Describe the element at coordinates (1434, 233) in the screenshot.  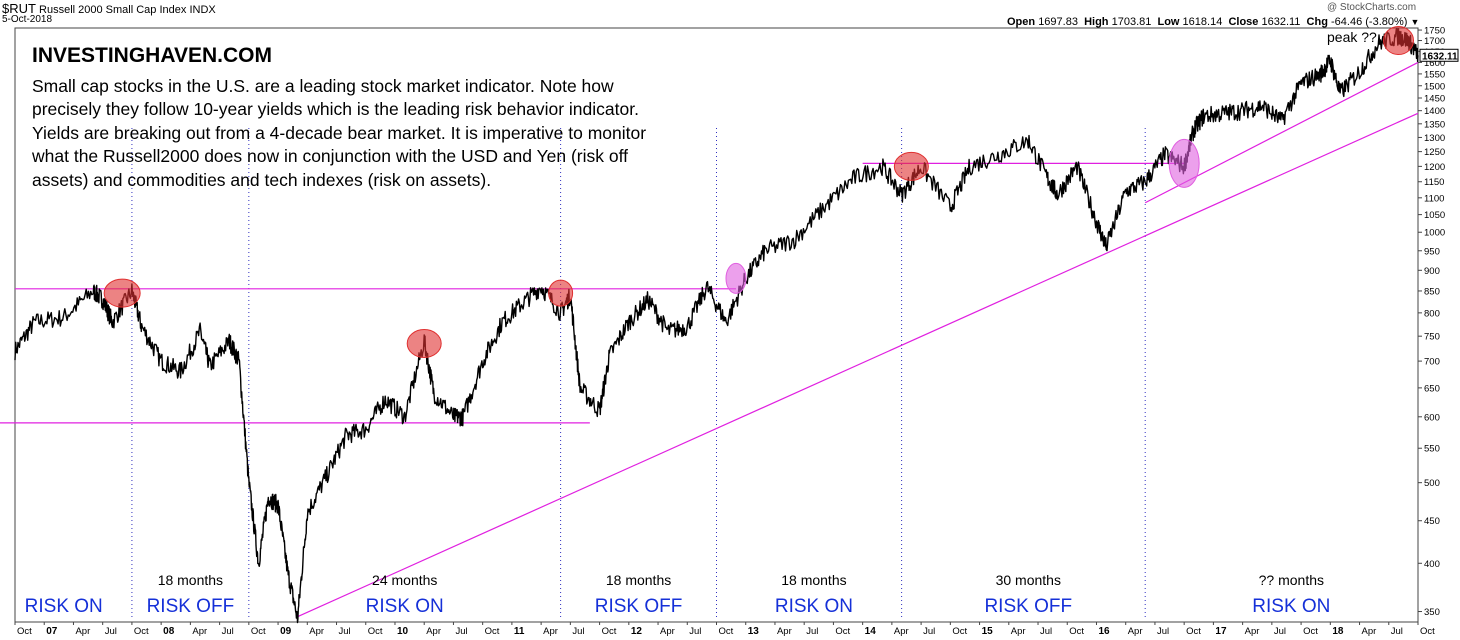
I see `y-tick-label: 1000` at that location.